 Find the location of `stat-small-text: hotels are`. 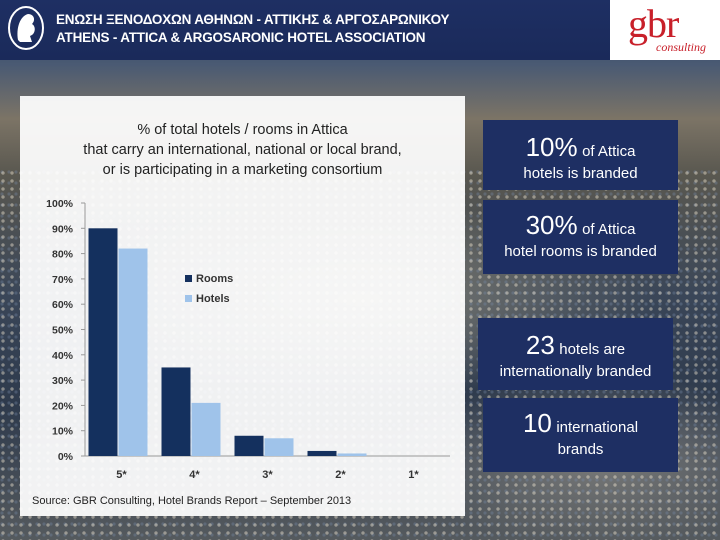

stat-small-text: hotels are is located at coordinates (592, 349).